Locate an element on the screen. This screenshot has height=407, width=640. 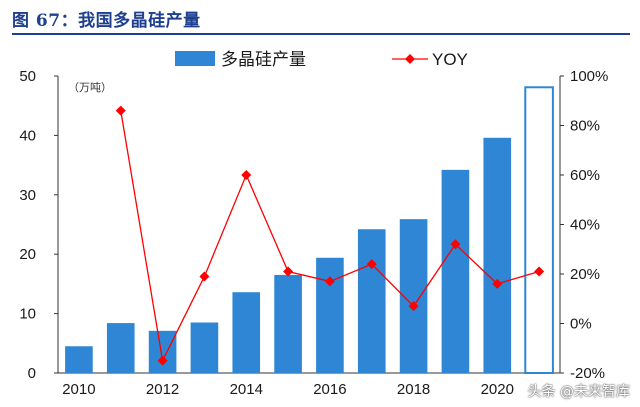
legend-label-bars: 多晶硅产量 is located at coordinates (263, 60).